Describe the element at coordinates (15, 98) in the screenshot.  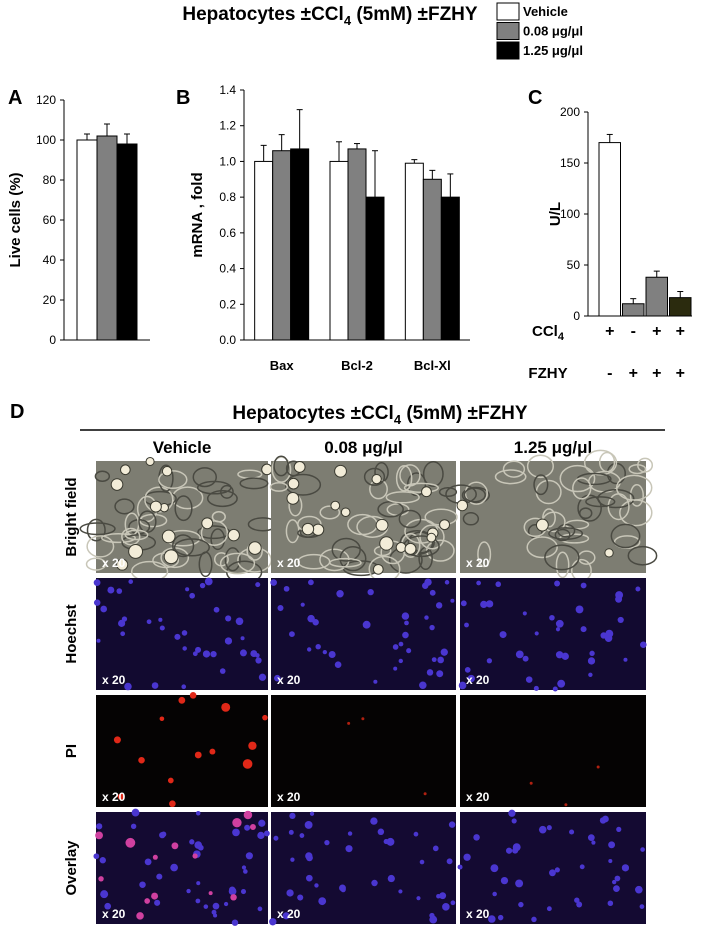
I see `panel-label: A` at that location.